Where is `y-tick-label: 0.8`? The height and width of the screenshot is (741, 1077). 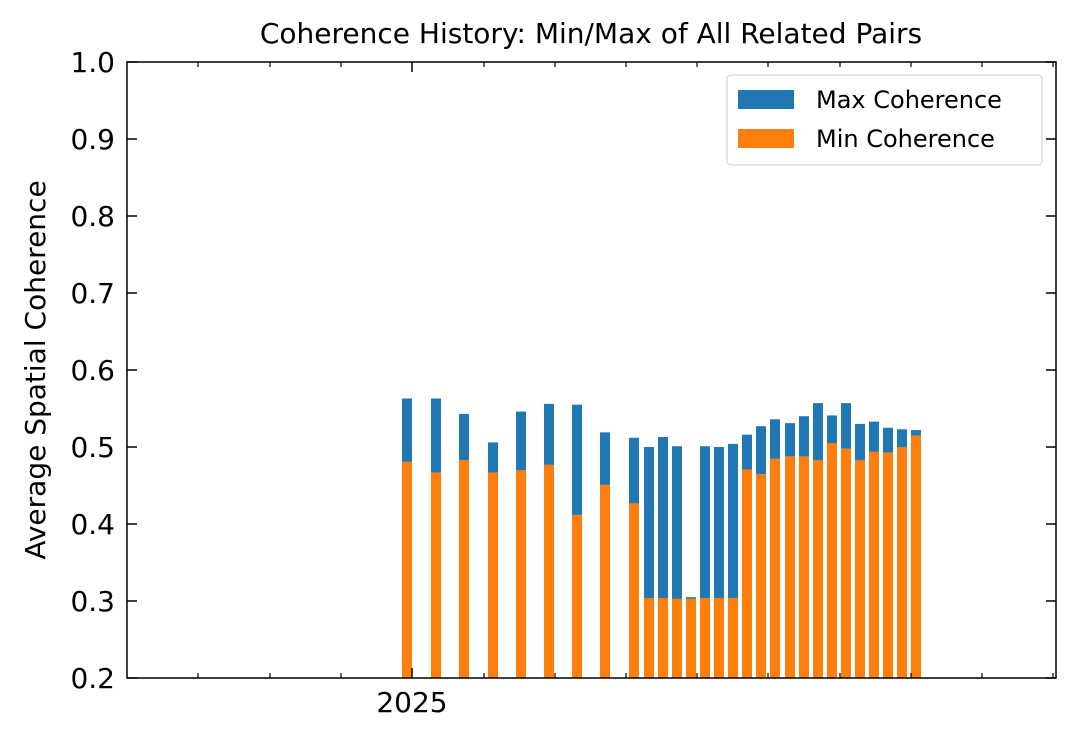 y-tick-label: 0.8 is located at coordinates (92, 216).